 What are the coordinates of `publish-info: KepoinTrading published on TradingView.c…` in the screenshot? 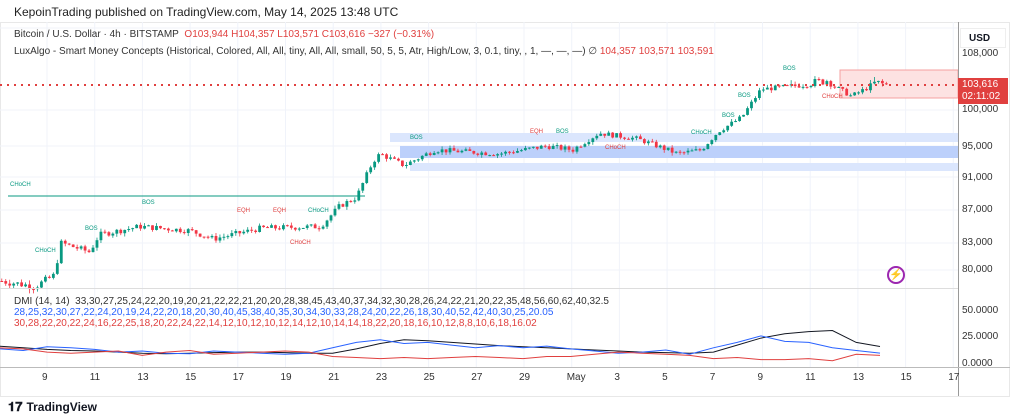 It's located at (206, 12).